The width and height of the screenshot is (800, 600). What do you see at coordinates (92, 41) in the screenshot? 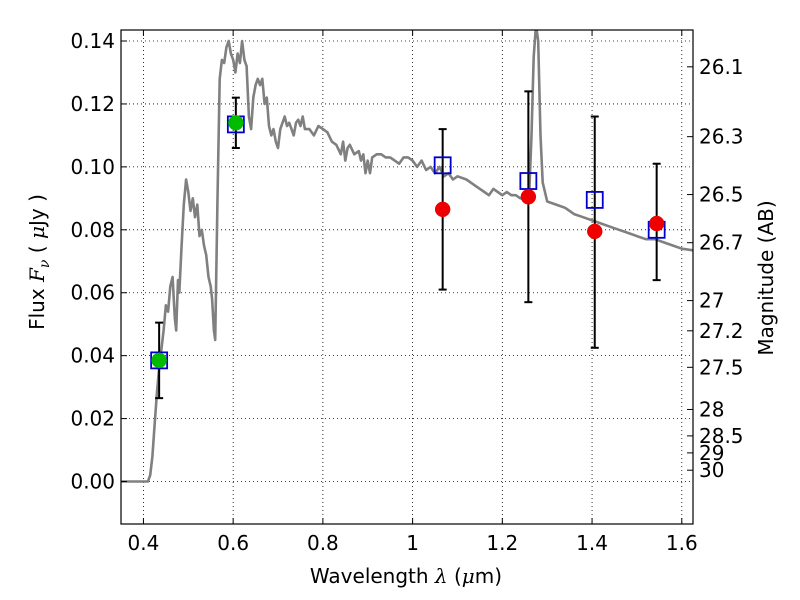
I see `y-tick-label: 0.14` at bounding box center [92, 41].